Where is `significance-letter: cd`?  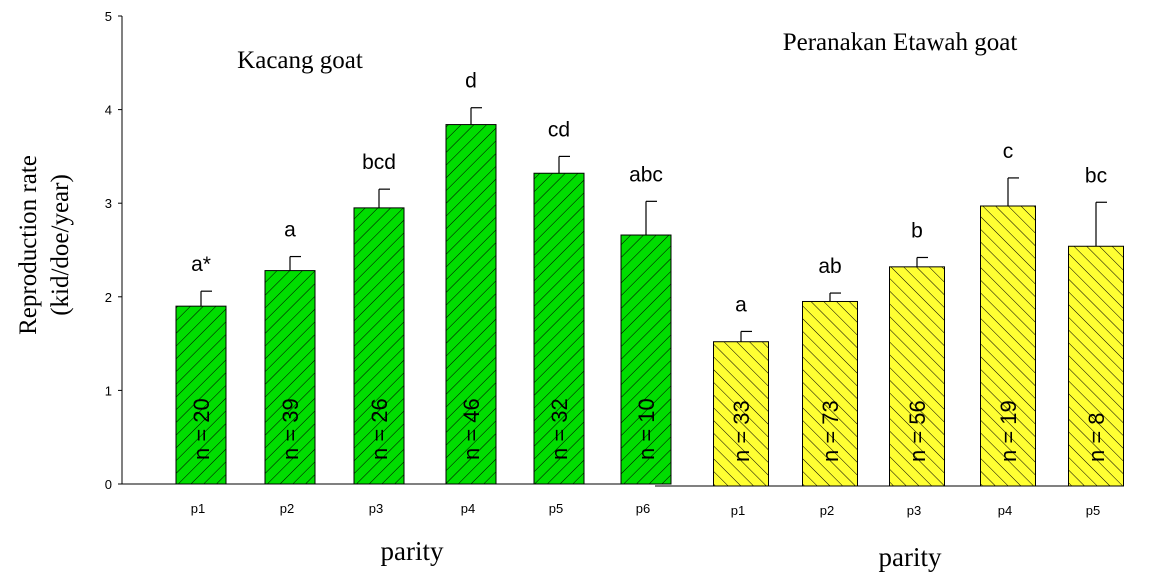 significance-letter: cd is located at coordinates (559, 129).